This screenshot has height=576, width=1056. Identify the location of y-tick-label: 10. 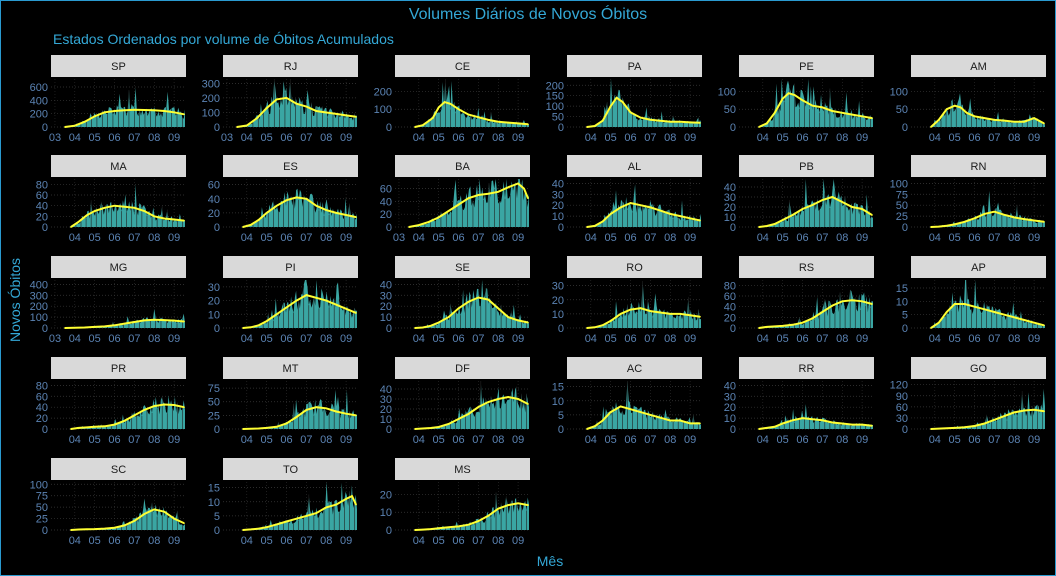
(730, 218).